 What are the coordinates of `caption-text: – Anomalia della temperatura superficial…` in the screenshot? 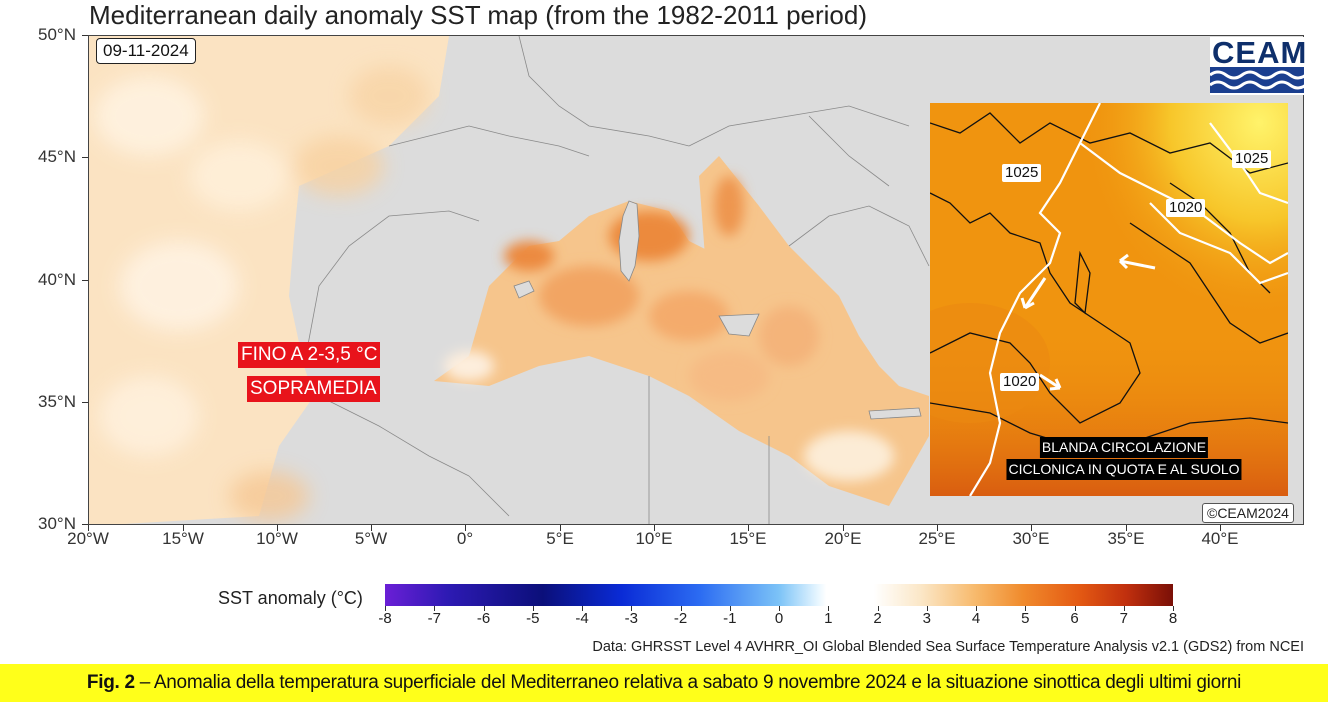 It's located at (688, 682).